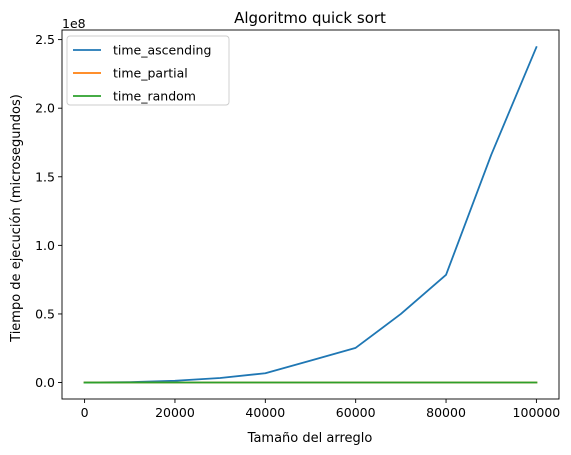  I want to click on y-tick-label: 0.5, so click(45, 313).